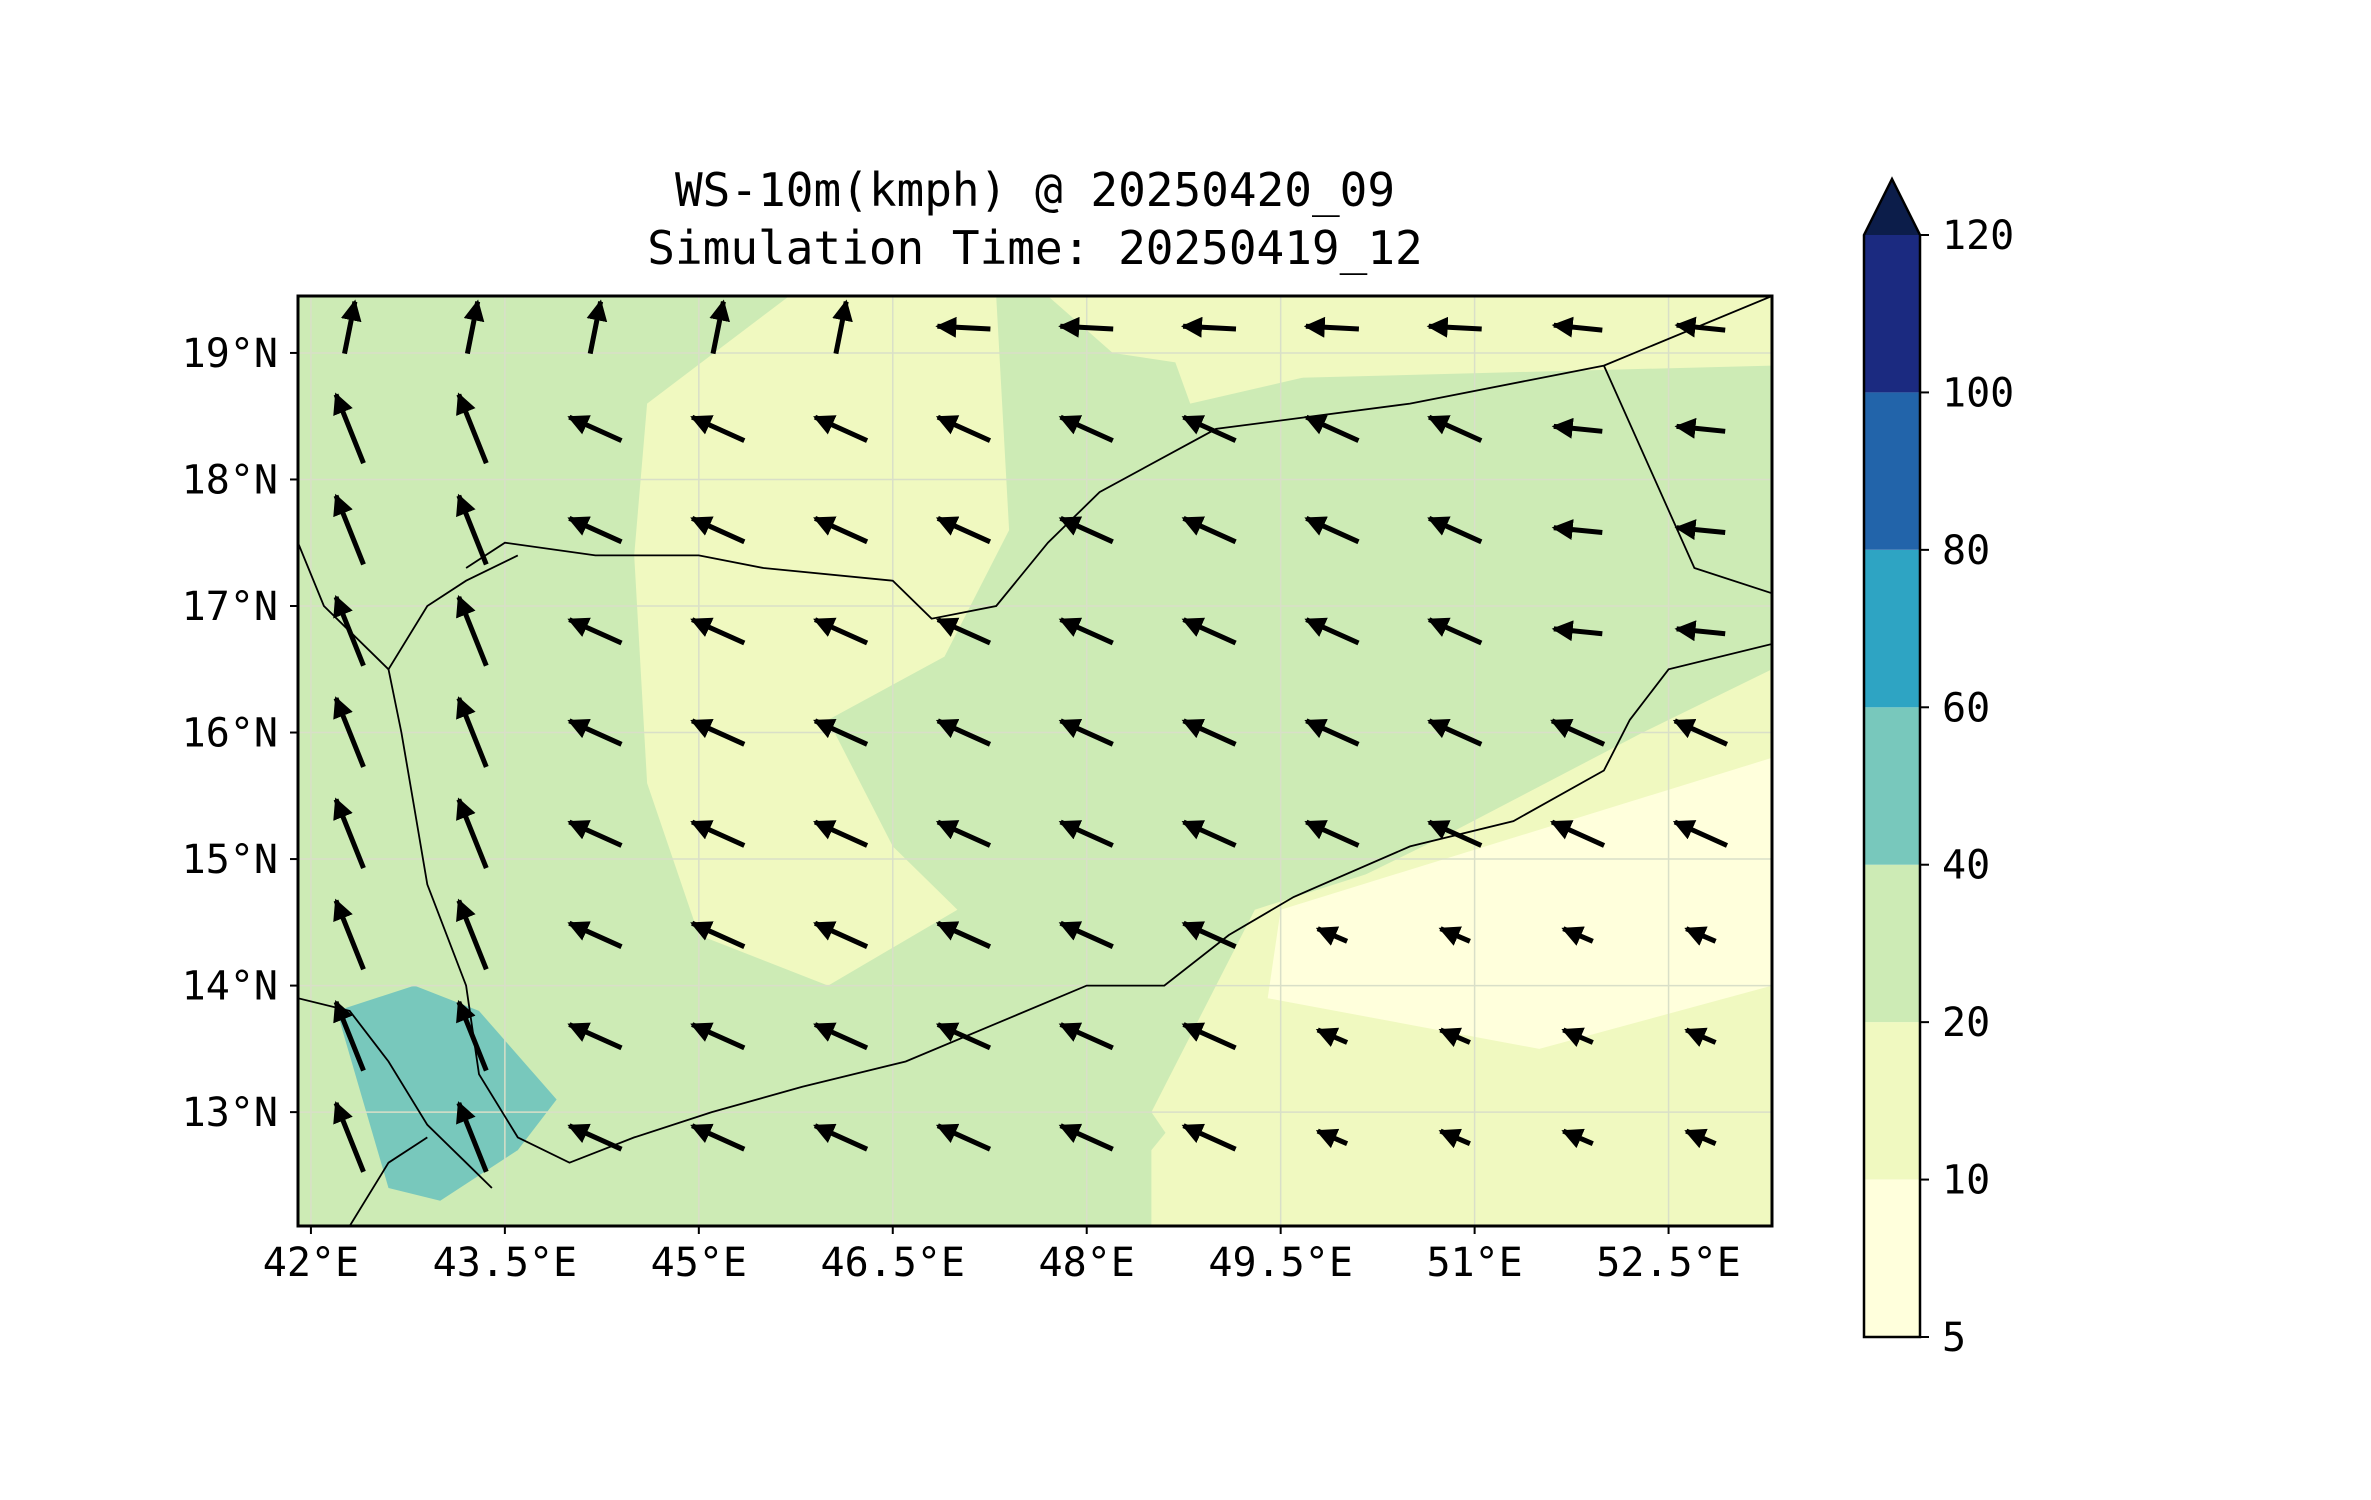 This screenshot has height=1500, width=2371. What do you see at coordinates (230, 354) in the screenshot?
I see `lat-tick-label: 19°N` at bounding box center [230, 354].